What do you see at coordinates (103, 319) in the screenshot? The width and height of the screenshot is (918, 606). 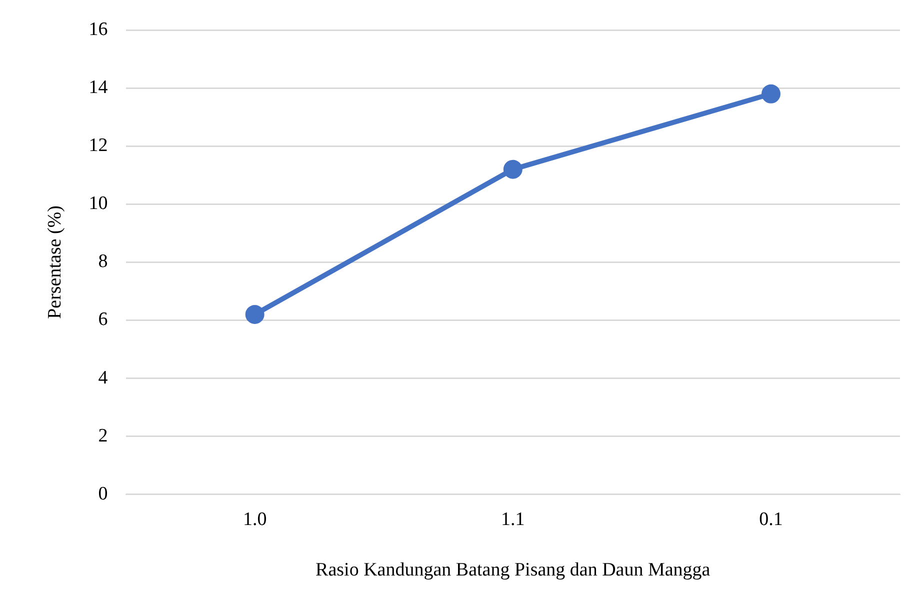 I see `y-tick-label: 6` at bounding box center [103, 319].